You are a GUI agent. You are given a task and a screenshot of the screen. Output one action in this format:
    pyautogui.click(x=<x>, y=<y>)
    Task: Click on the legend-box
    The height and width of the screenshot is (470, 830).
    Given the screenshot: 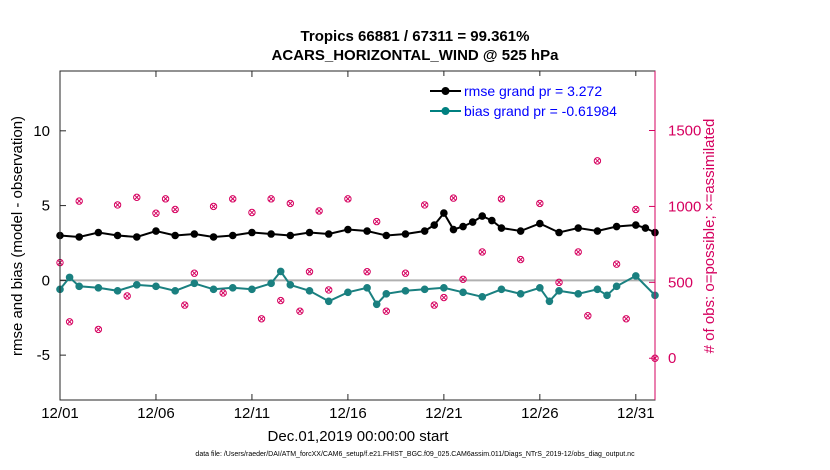 What is the action you would take?
    pyautogui.click(x=536, y=99)
    